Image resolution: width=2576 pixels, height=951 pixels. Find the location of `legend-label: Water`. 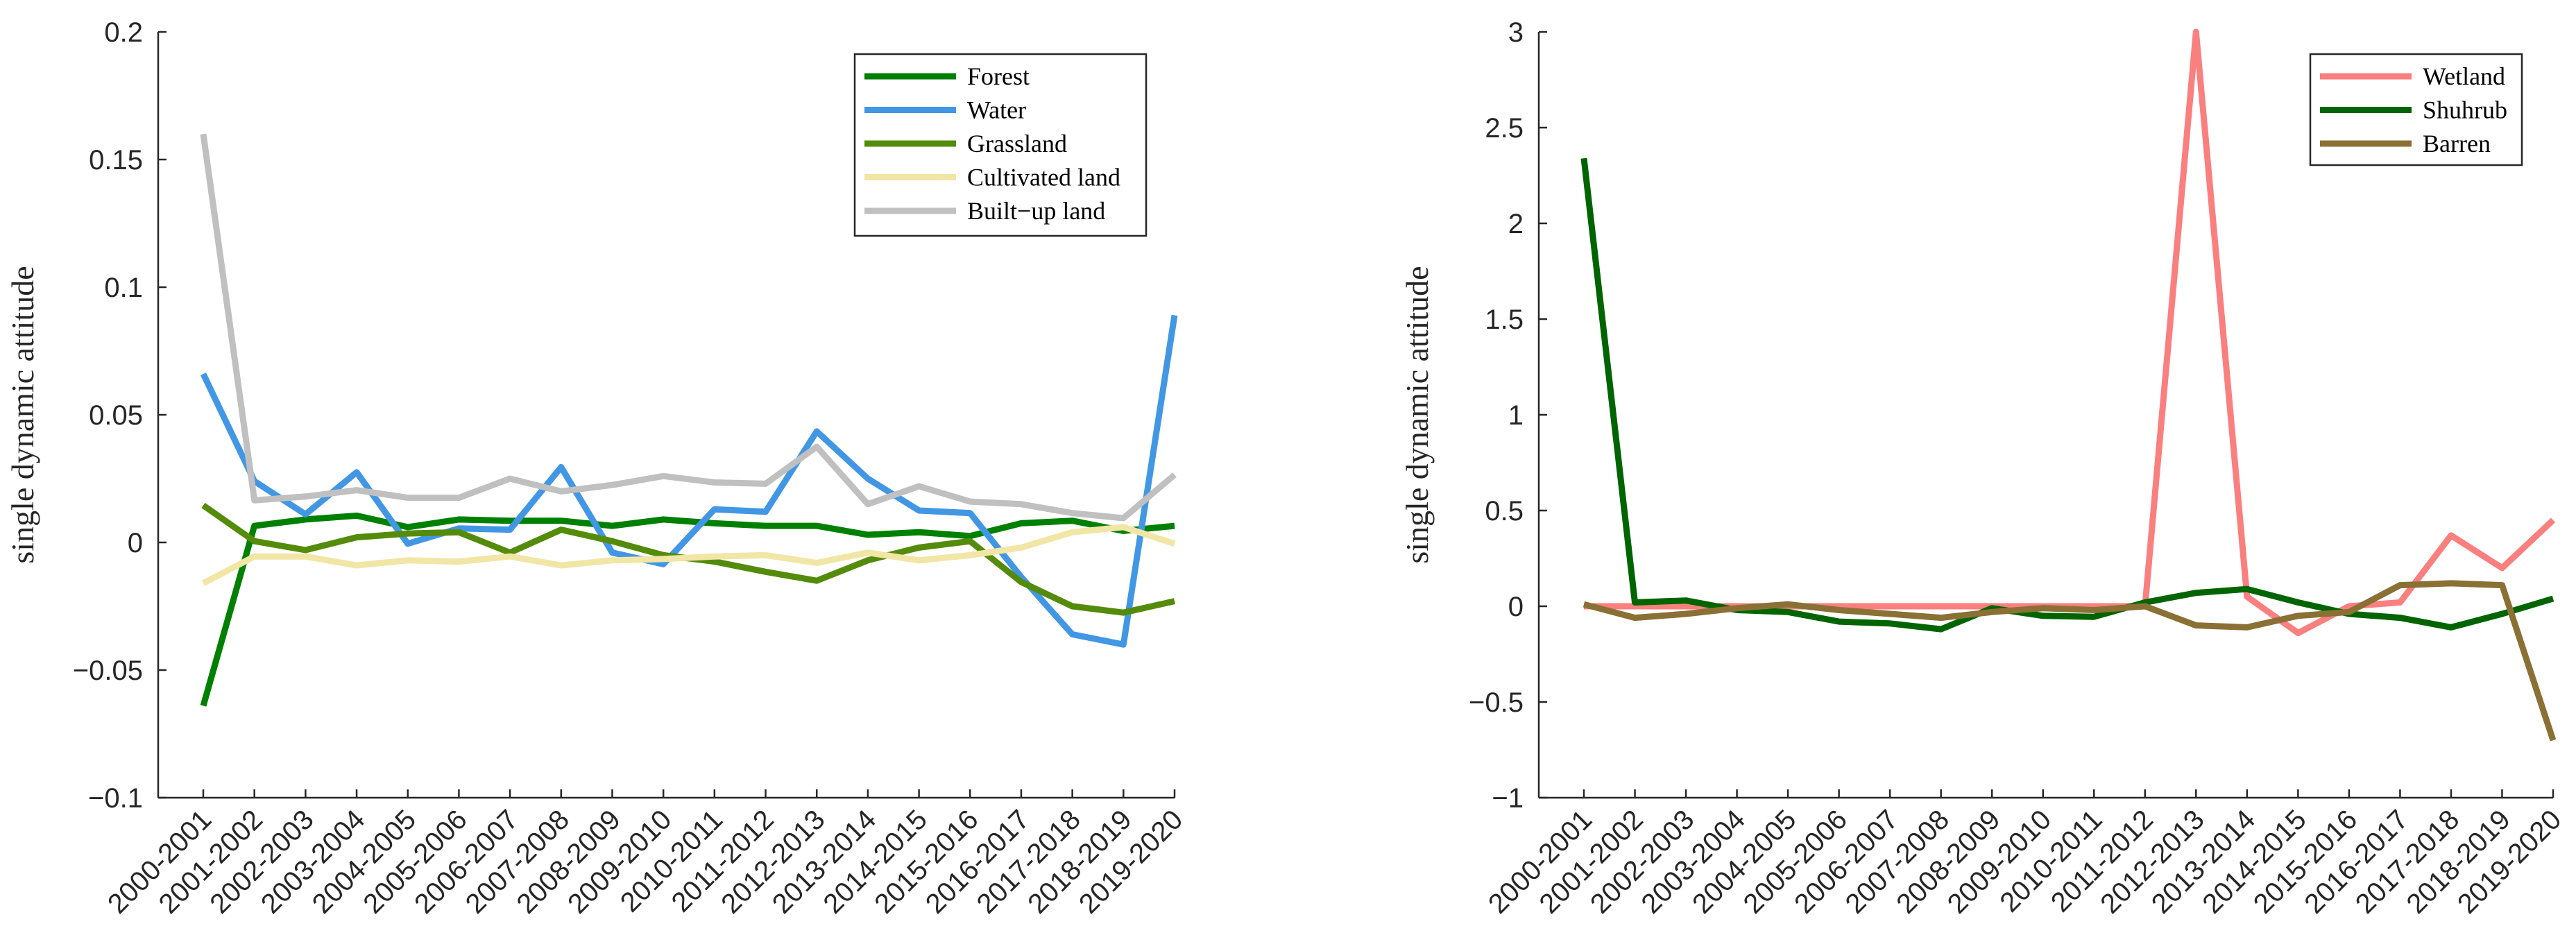

legend-label: Water is located at coordinates (996, 110).